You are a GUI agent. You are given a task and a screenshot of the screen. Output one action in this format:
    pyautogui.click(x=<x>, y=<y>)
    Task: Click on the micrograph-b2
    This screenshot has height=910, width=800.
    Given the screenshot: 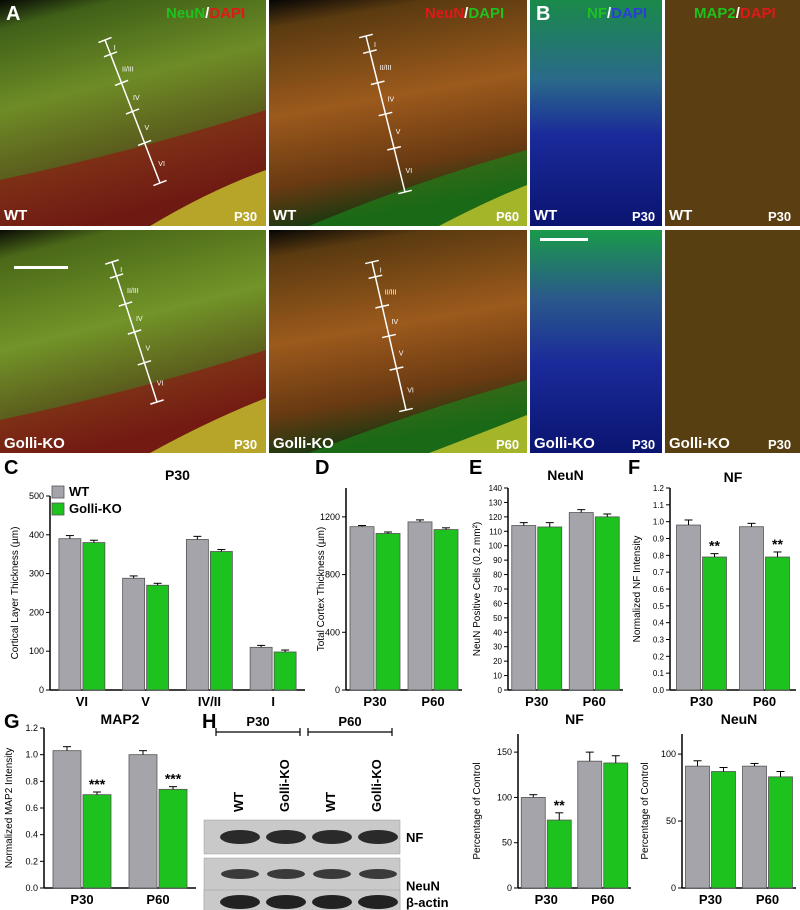 What is the action you would take?
    pyautogui.click(x=732, y=113)
    